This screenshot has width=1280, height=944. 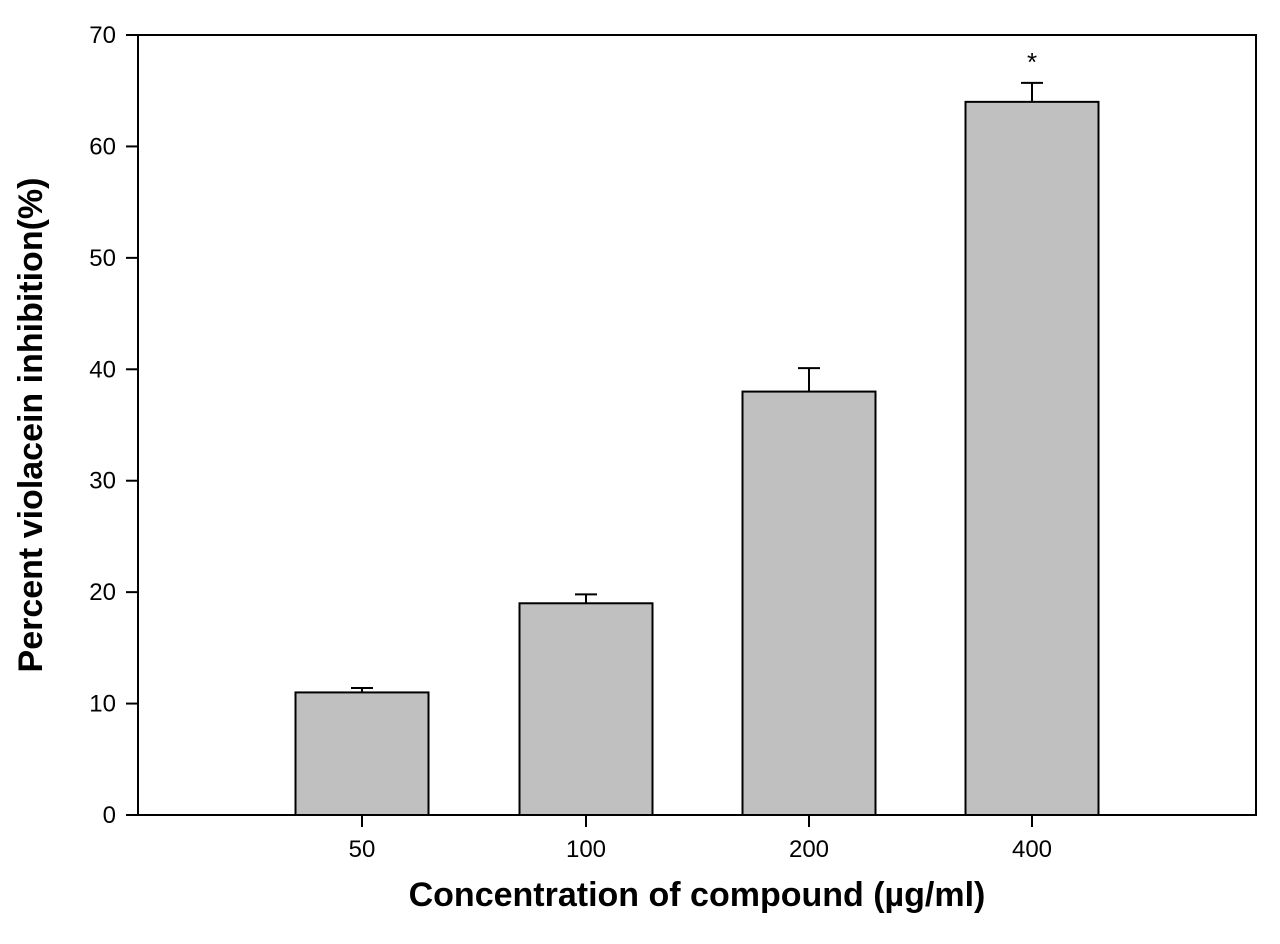 What do you see at coordinates (586, 849) in the screenshot?
I see `x-tick-label: 100` at bounding box center [586, 849].